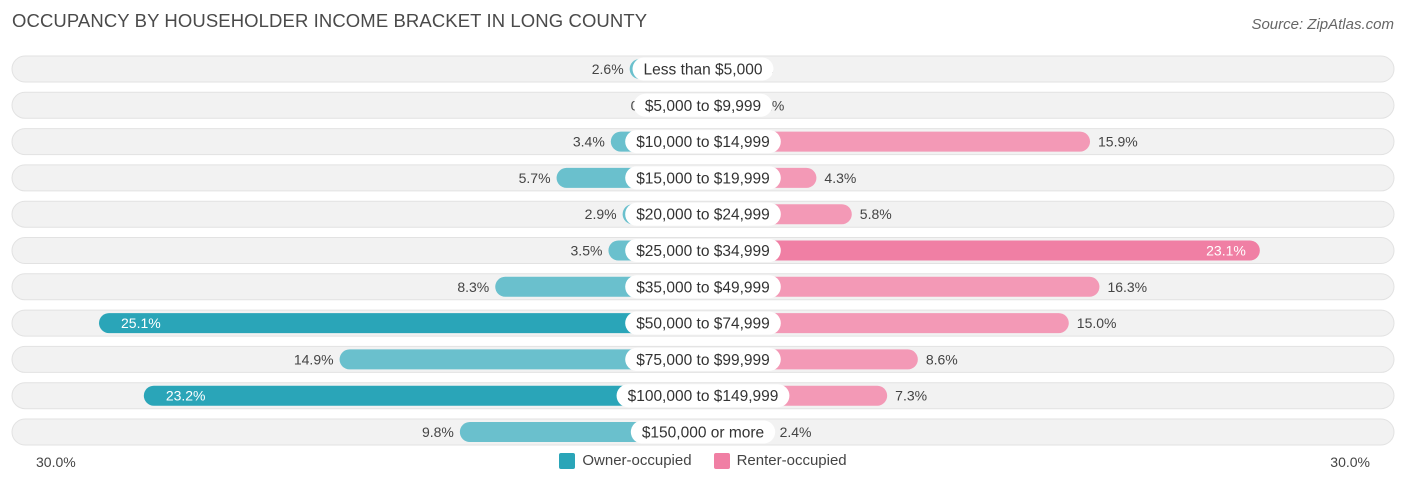 The width and height of the screenshot is (1406, 487). What do you see at coordinates (721, 460) in the screenshot?
I see `legend-swatch-renter` at bounding box center [721, 460].